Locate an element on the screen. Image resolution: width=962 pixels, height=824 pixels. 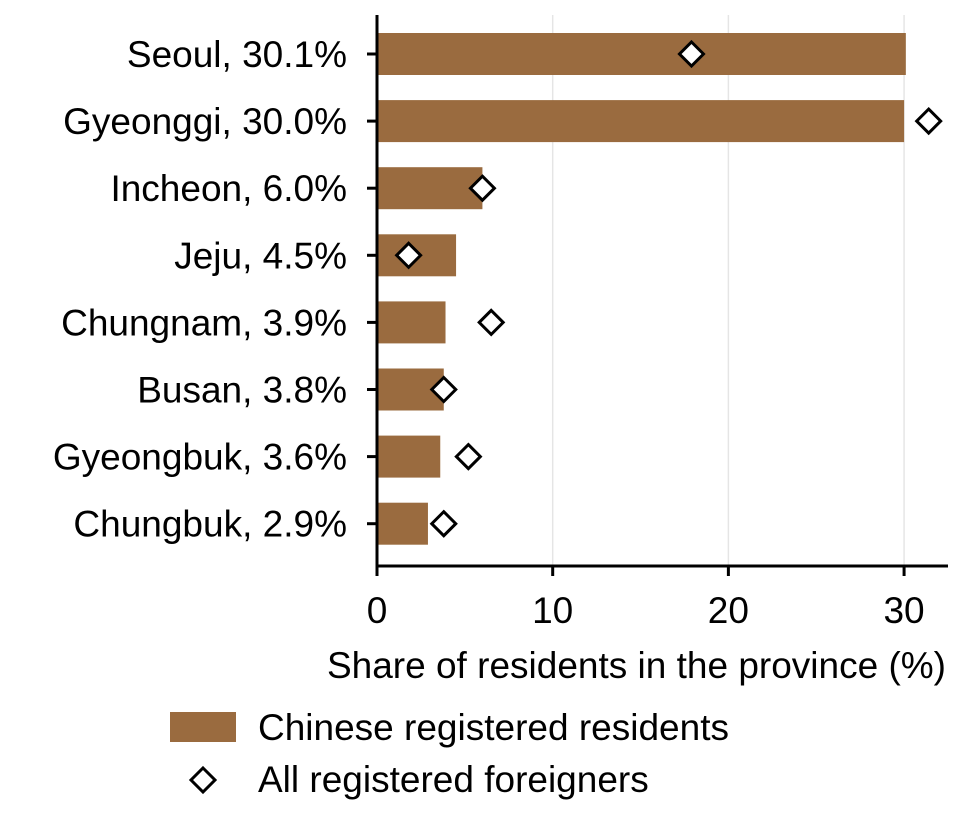
y-tick-label-7: Chungbuk, 2.9% is located at coordinates (210, 524).